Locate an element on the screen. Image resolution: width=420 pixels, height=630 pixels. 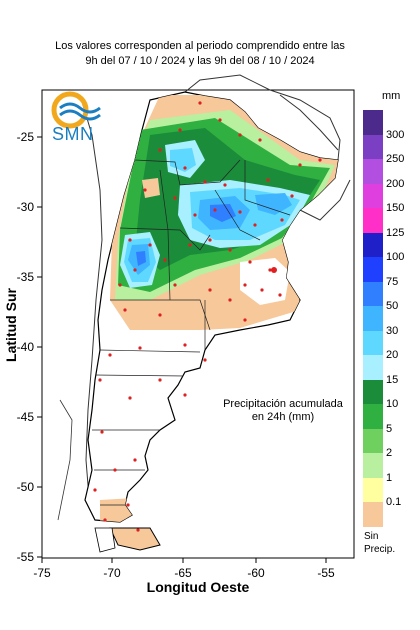
y-tick-label: -45 is located at coordinates (26, 417).